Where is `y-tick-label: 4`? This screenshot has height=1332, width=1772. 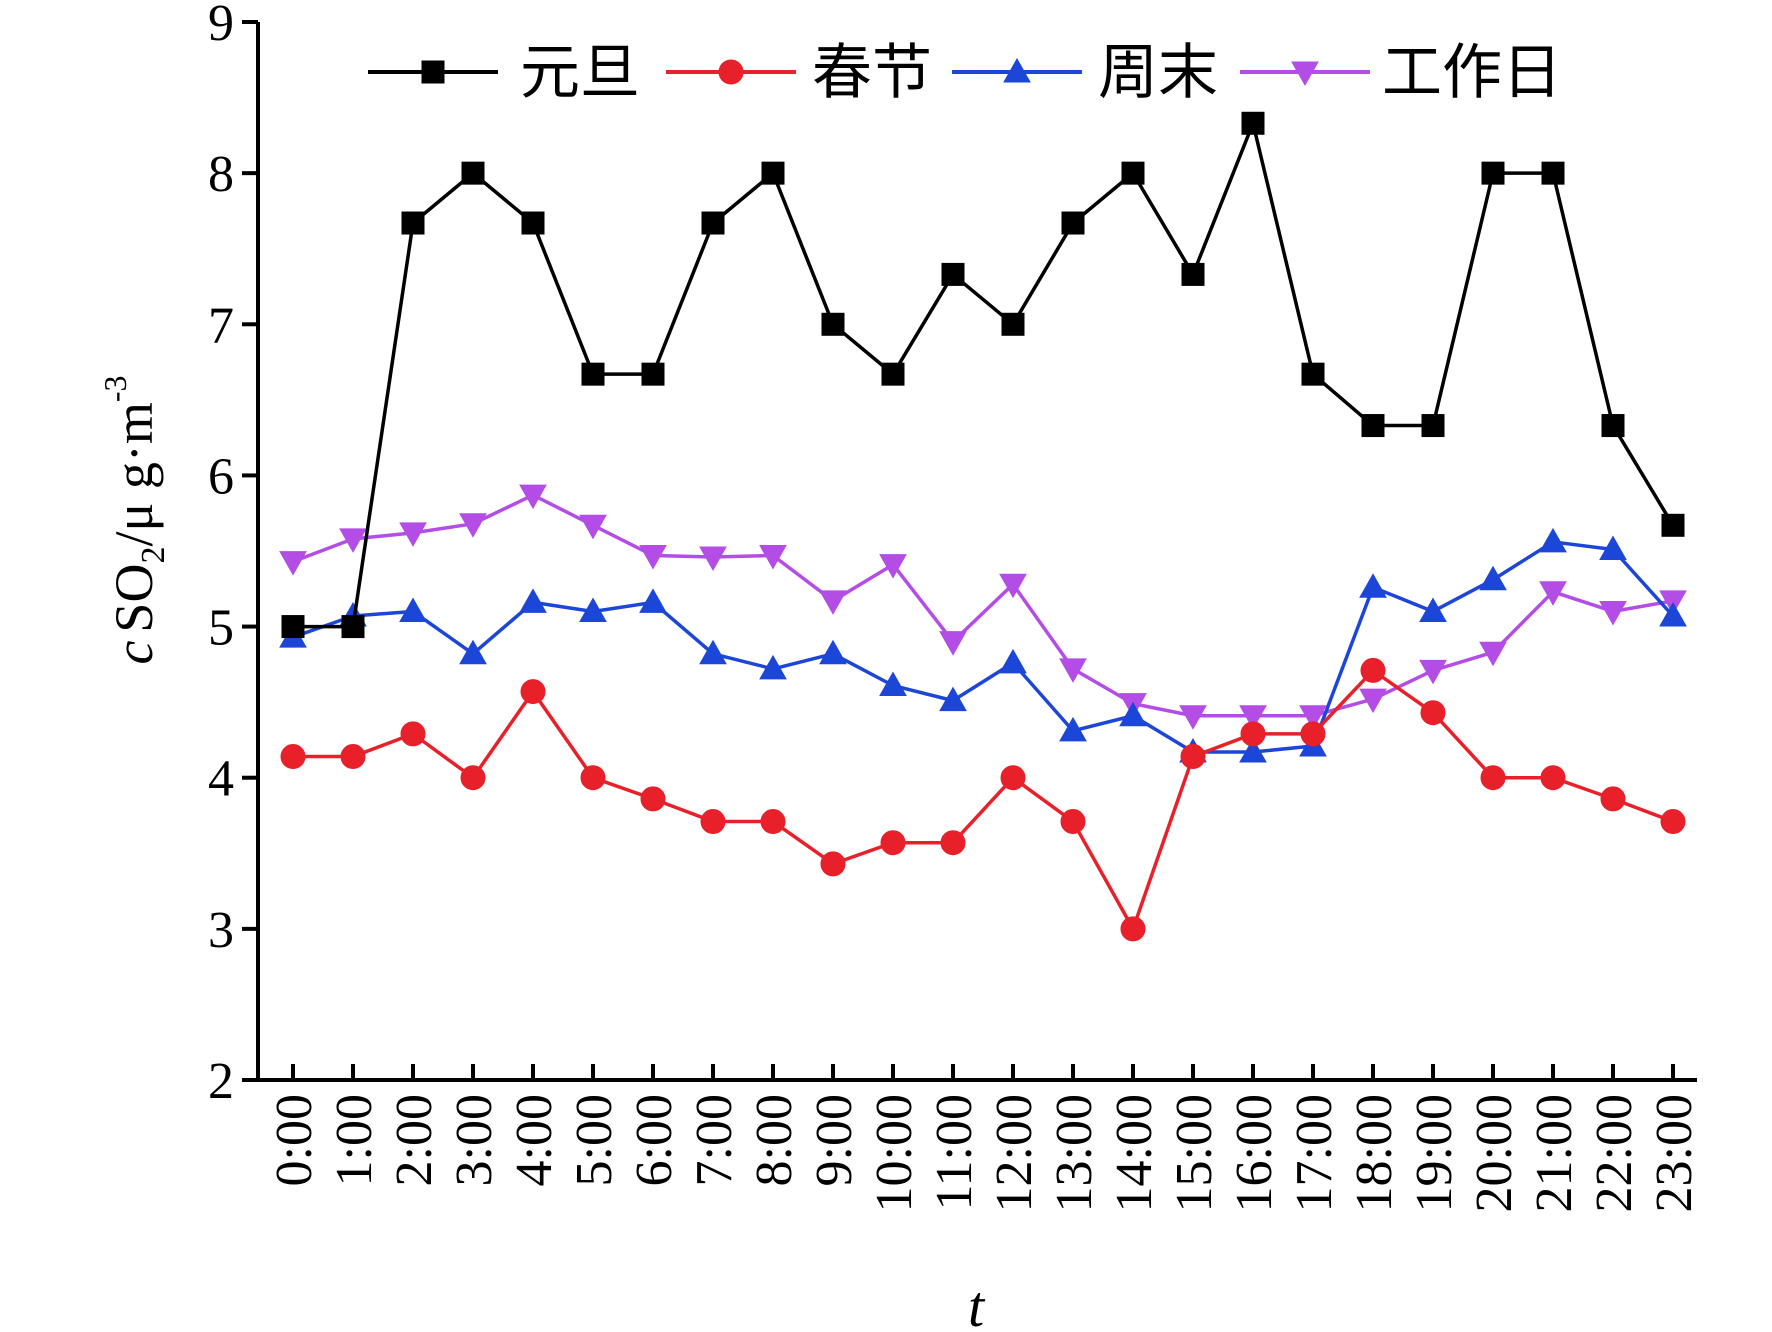
y-tick-label: 4 is located at coordinates (221, 779).